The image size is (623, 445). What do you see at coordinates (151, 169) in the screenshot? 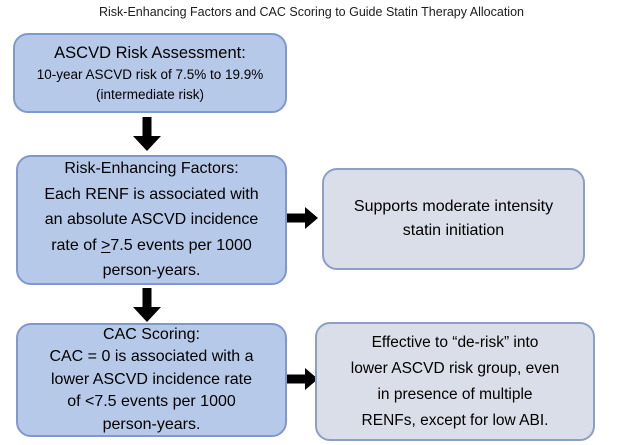
I see `node-heading: Risk-Enhancing Factors:` at bounding box center [151, 169].